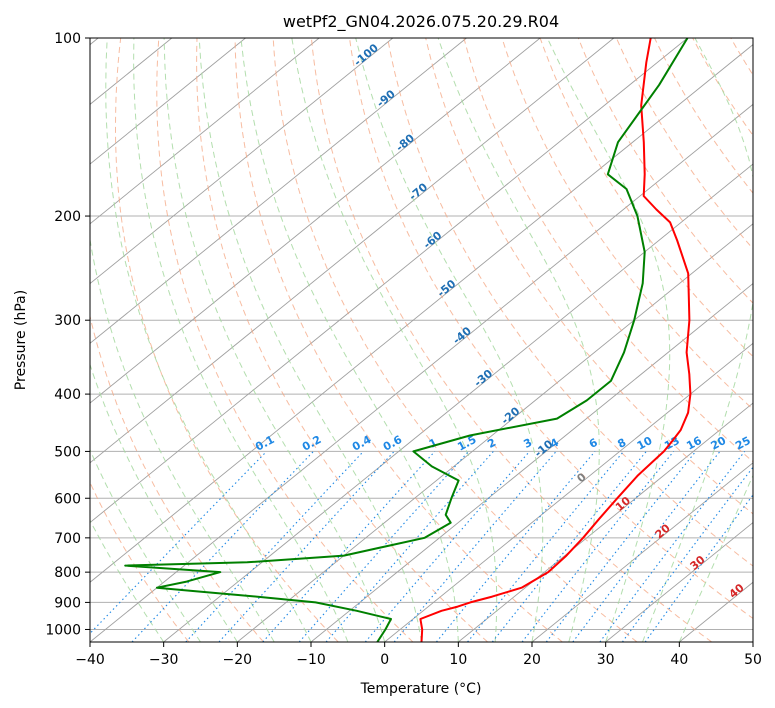  Describe the element at coordinates (606, 660) in the screenshot. I see `x-tick-label: 30` at that location.